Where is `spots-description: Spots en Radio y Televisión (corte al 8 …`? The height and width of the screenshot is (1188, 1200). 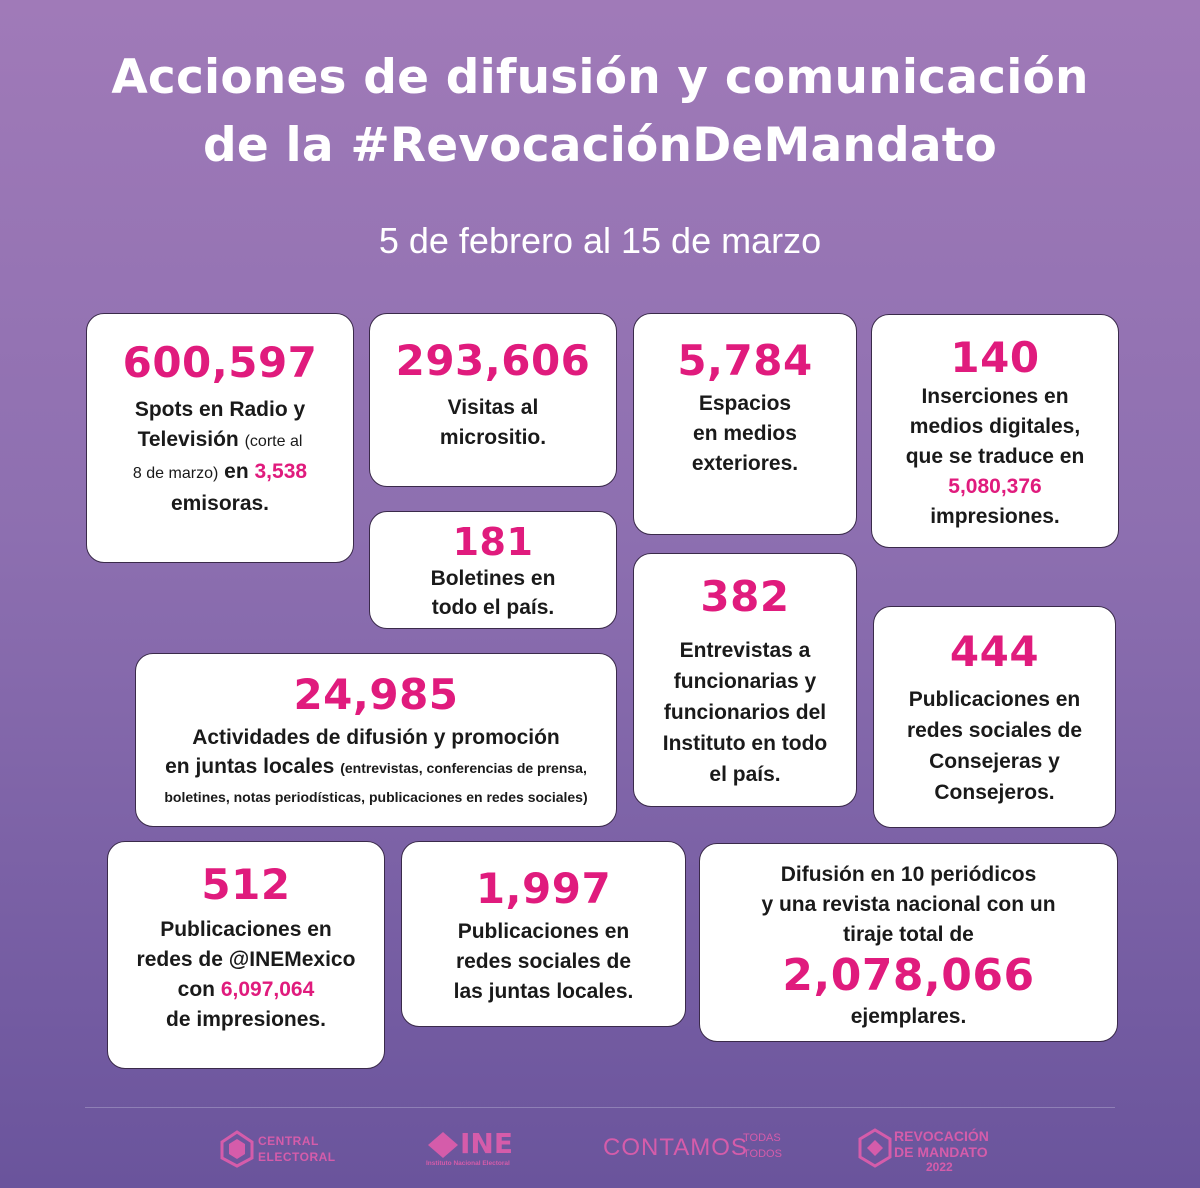
spots-description: Spots en Radio y Televisión (corte al 8 … is located at coordinates (220, 457).